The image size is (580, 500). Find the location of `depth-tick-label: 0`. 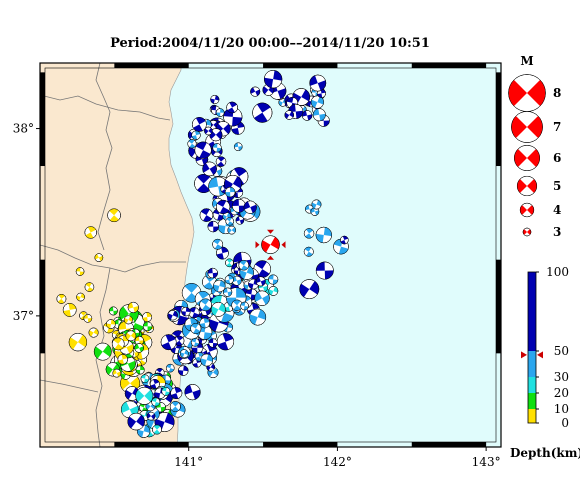

depth-tick-label: 0 is located at coordinates (565, 423).